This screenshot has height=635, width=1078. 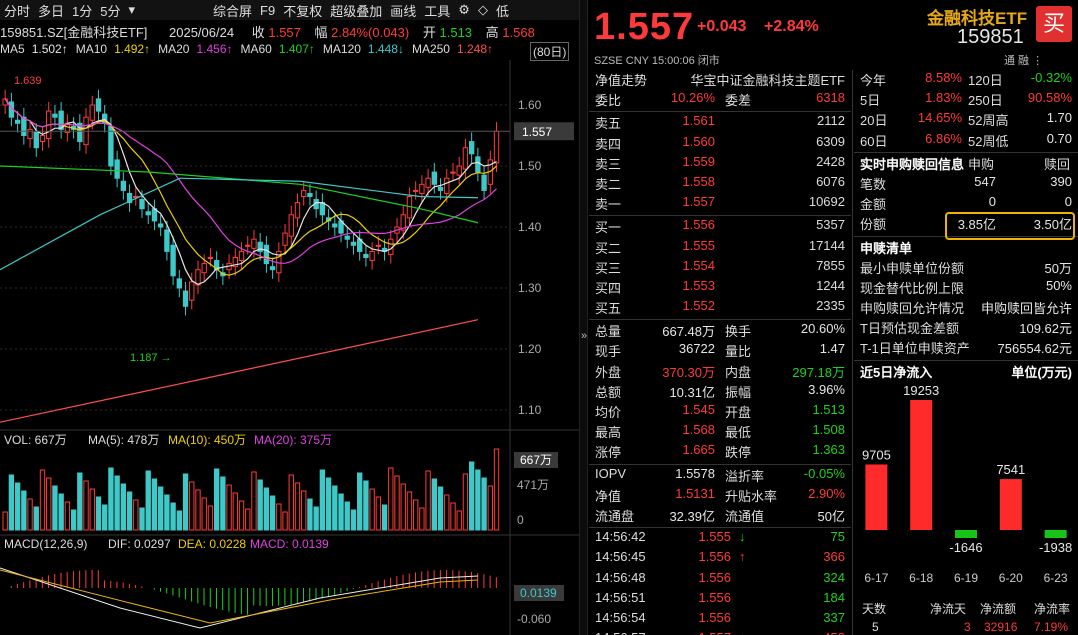 What do you see at coordinates (990, 37) in the screenshot?
I see `etf-code: 159851` at bounding box center [990, 37].